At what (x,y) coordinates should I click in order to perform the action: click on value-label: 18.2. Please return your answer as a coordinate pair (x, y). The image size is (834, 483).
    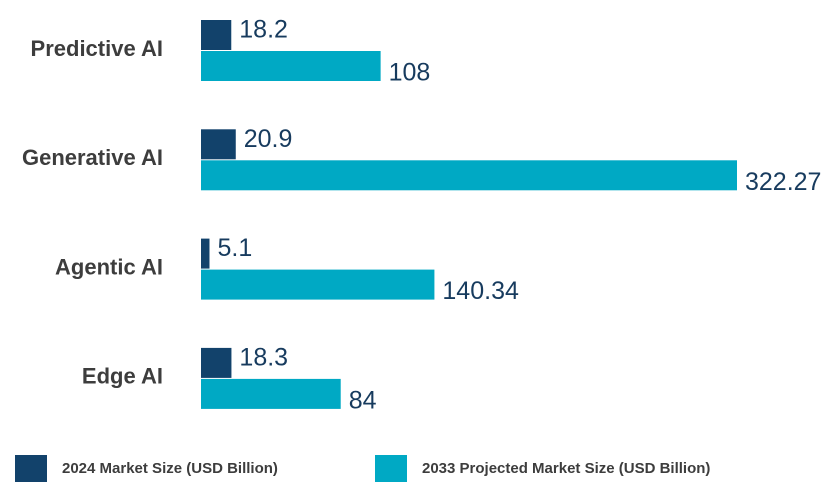
    Looking at the image, I should click on (263, 30).